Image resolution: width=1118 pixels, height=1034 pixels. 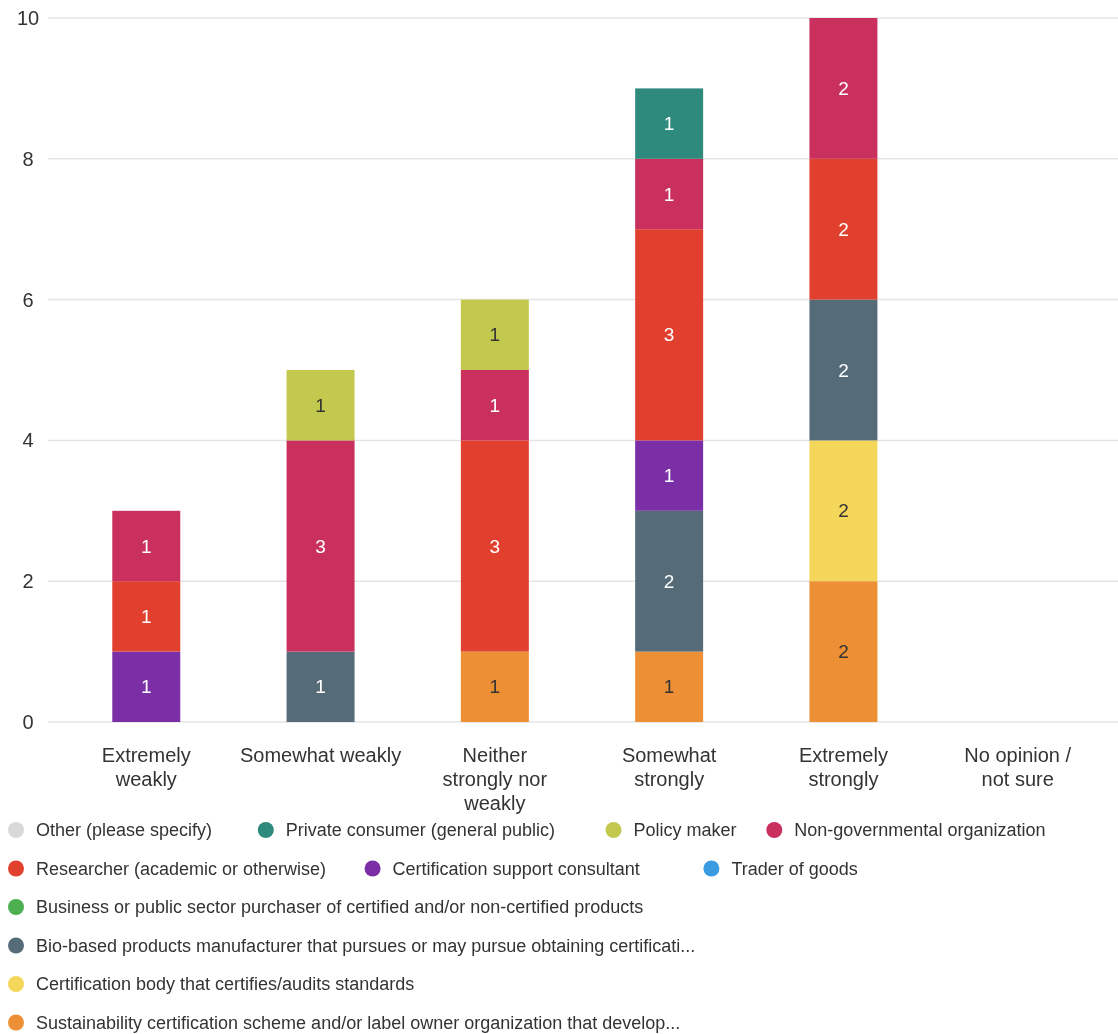 What do you see at coordinates (794, 868) in the screenshot?
I see `legend-label: Trader of goods` at bounding box center [794, 868].